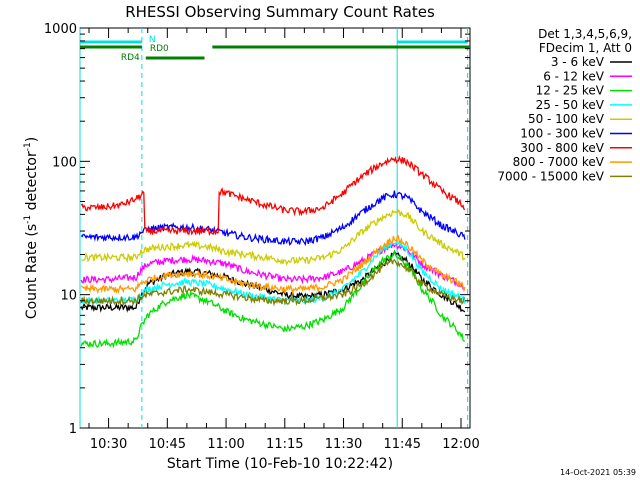 This screenshot has width=640, height=480. I want to click on series-line-7000-15000-kev, so click(273, 283).